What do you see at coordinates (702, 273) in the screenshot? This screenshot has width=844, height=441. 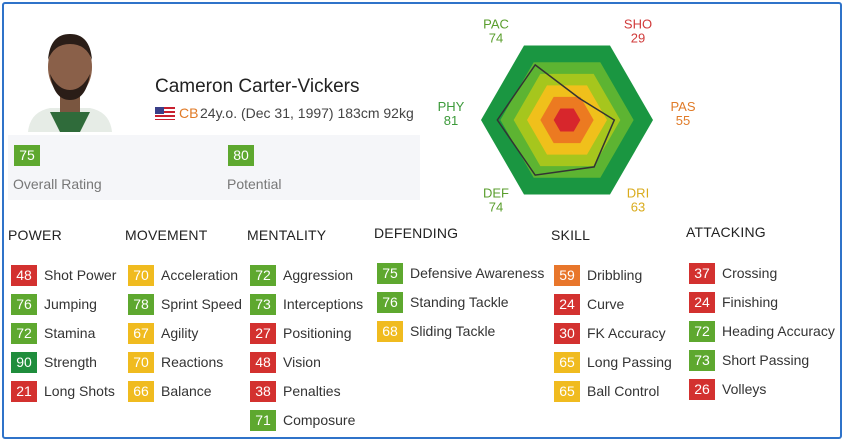 I see `stat-badge: 37` at bounding box center [702, 273].